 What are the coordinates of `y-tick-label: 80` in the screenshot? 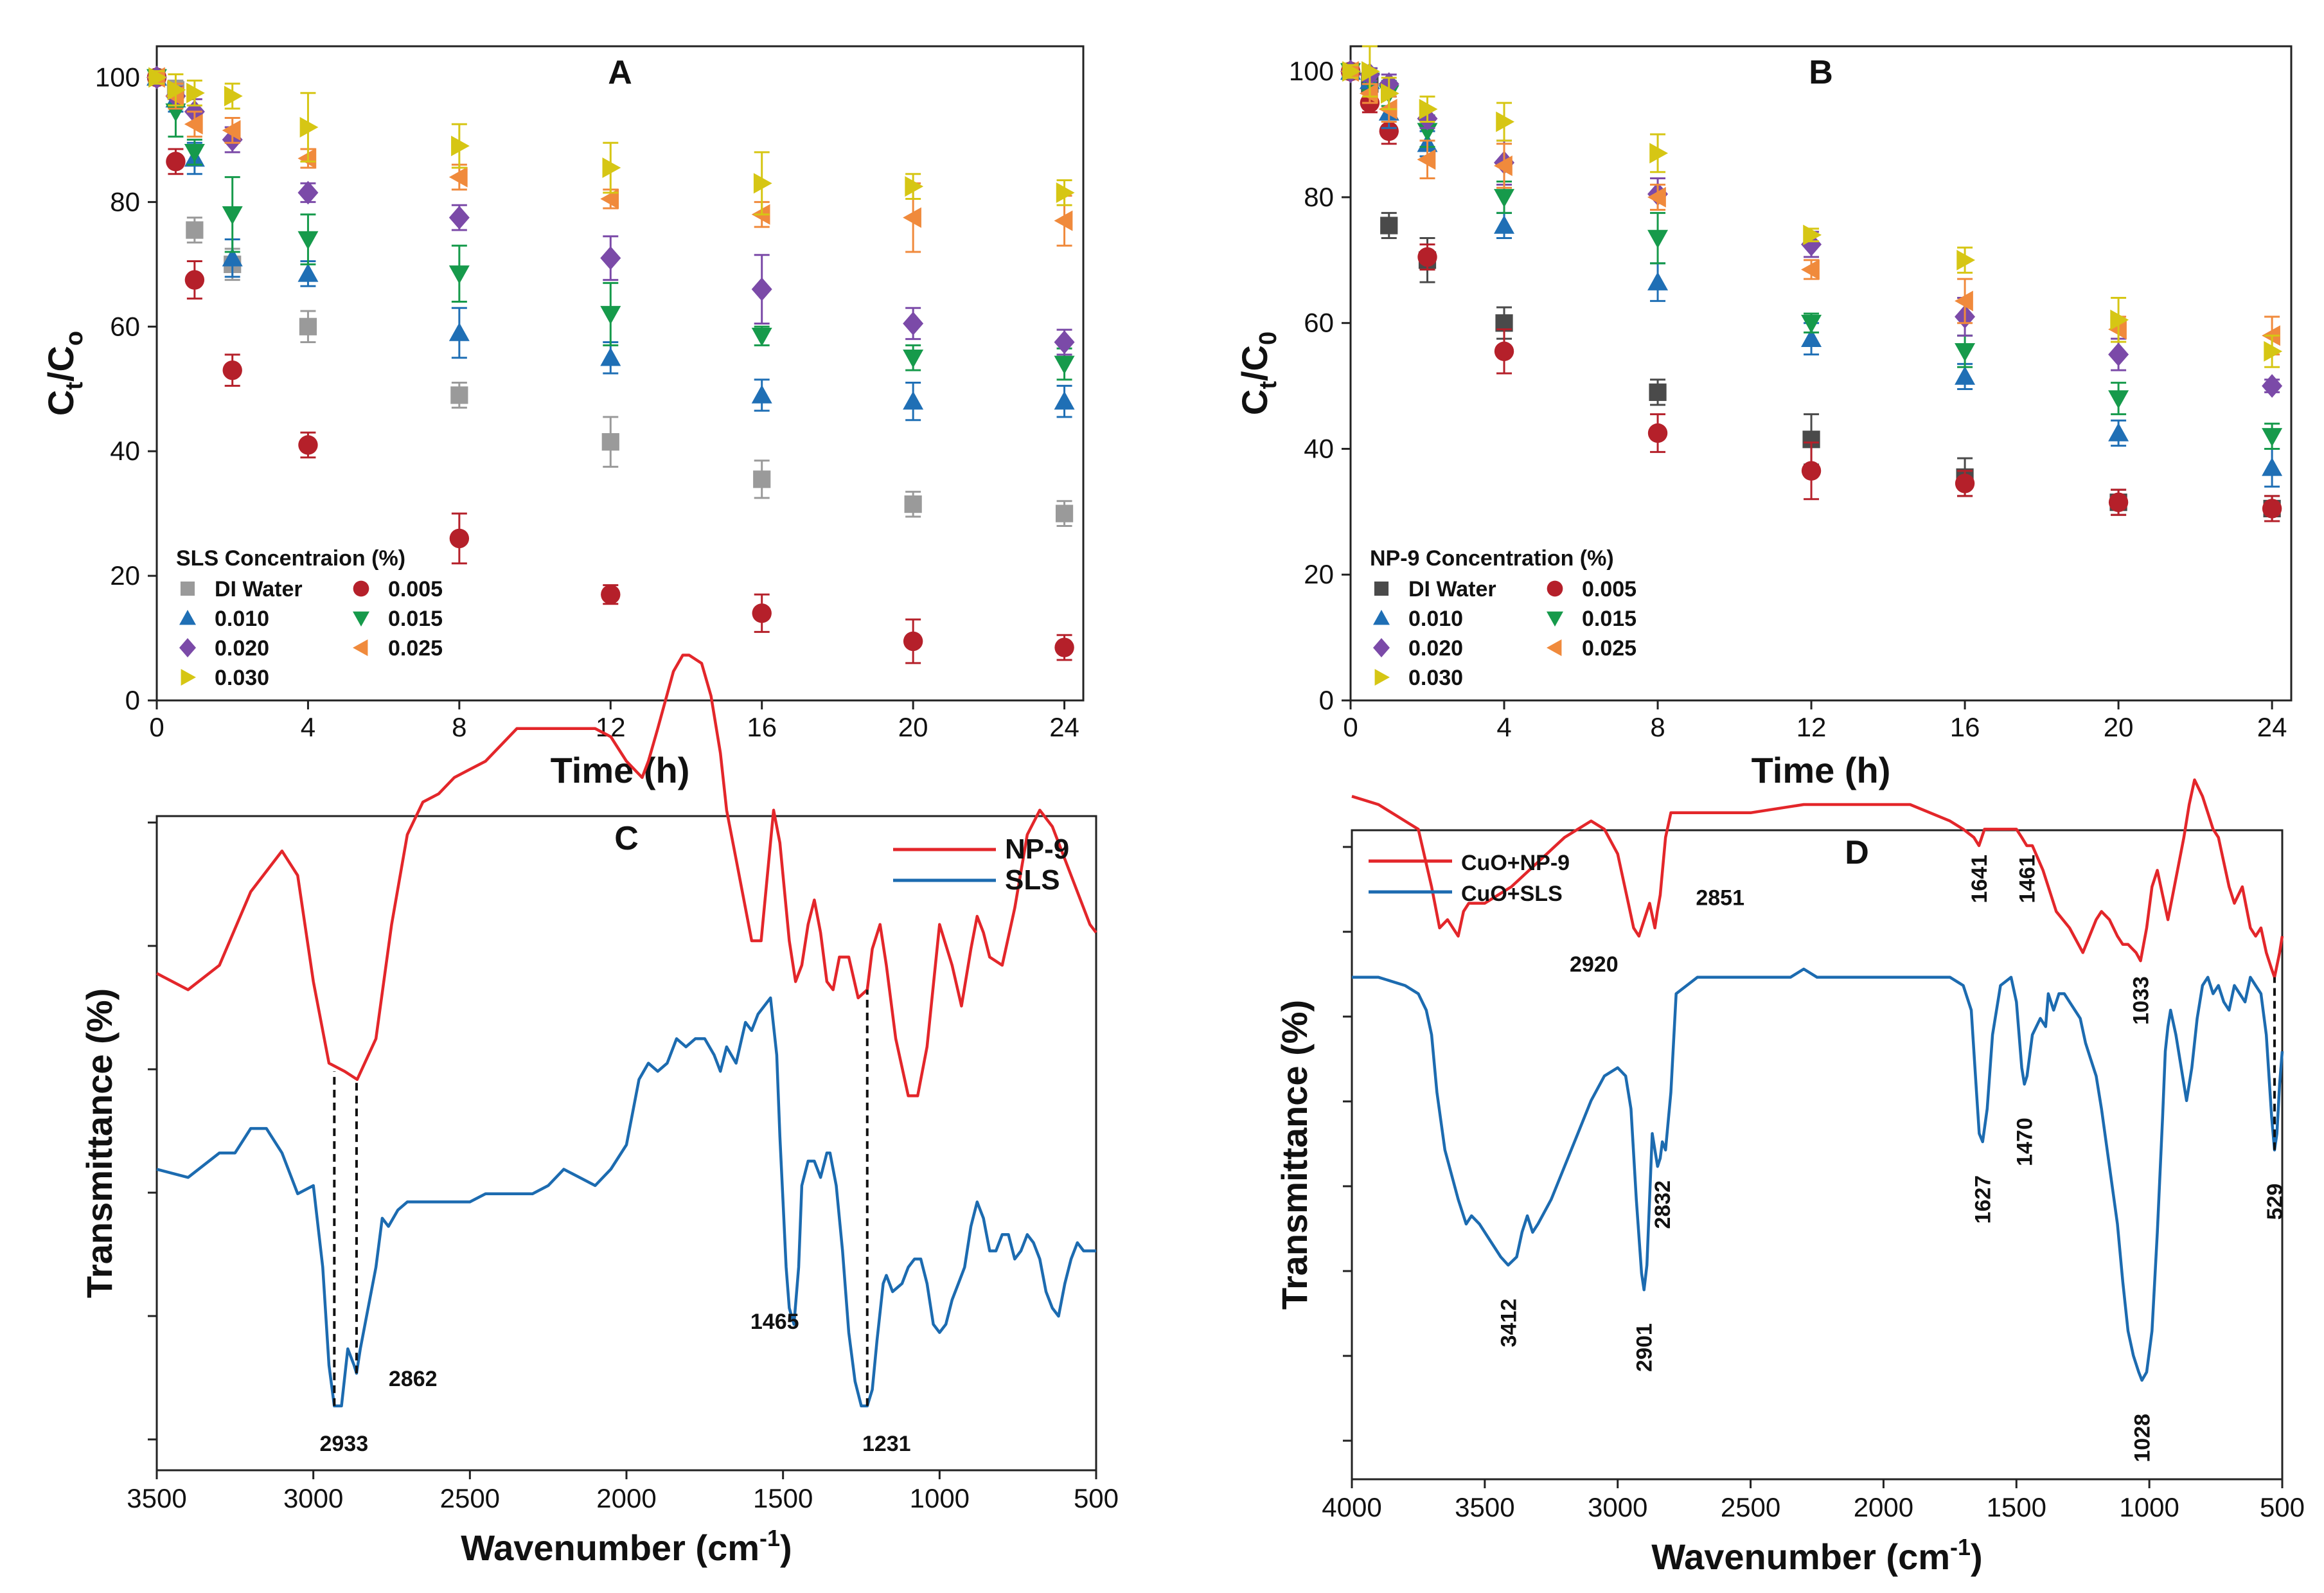 It's located at (125, 201).